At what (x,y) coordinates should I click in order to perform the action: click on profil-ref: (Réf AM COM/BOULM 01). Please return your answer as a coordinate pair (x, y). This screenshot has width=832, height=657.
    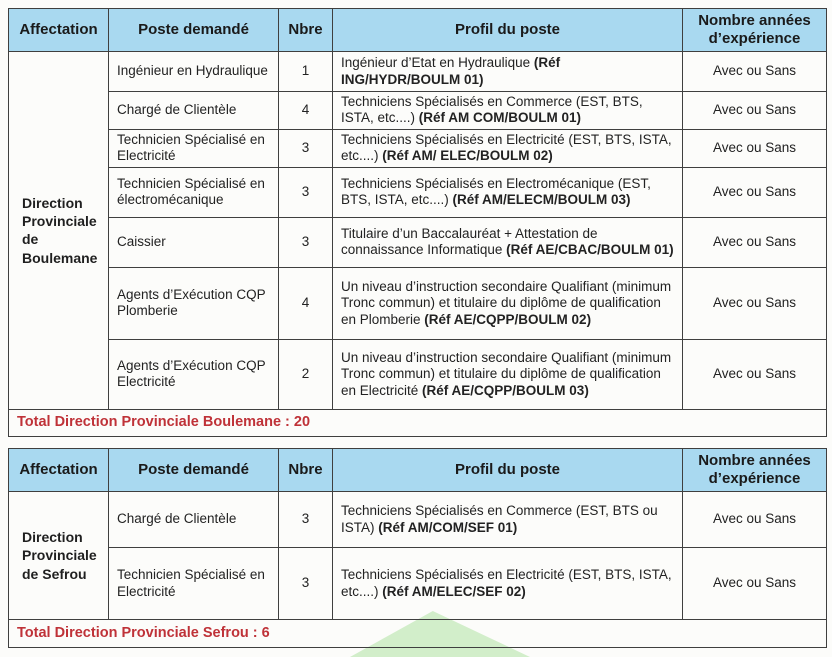
    Looking at the image, I should click on (500, 118).